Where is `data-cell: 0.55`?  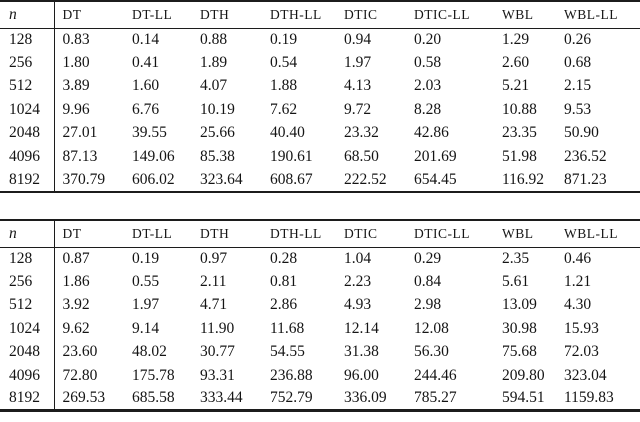 data-cell: 0.55 is located at coordinates (146, 282).